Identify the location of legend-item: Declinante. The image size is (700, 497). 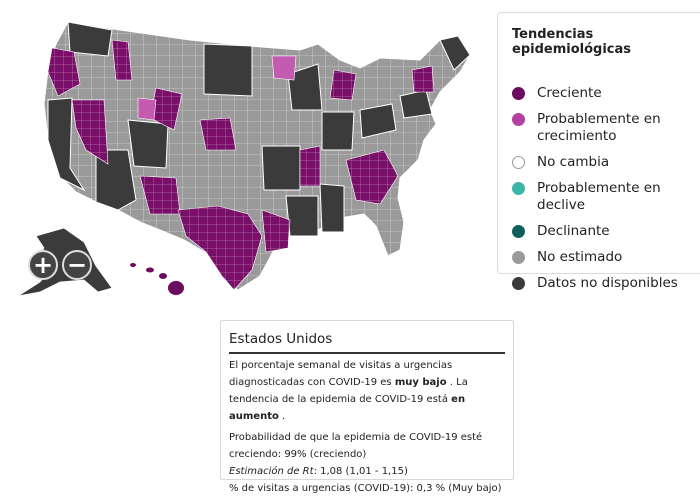
(606, 231).